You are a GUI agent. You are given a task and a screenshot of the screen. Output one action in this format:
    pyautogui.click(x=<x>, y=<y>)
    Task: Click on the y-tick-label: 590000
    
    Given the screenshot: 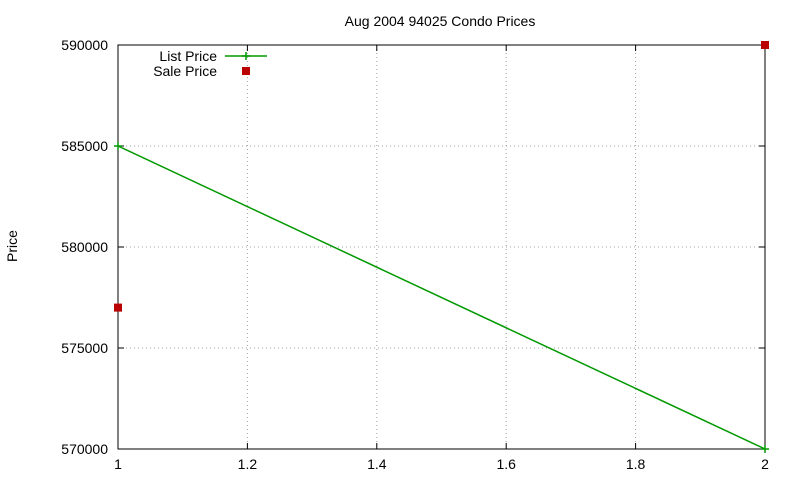 What is the action you would take?
    pyautogui.click(x=84, y=45)
    